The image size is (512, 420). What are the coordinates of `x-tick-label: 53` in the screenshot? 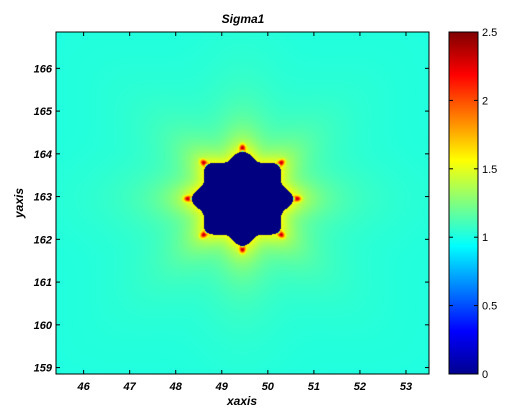 It's located at (406, 387).